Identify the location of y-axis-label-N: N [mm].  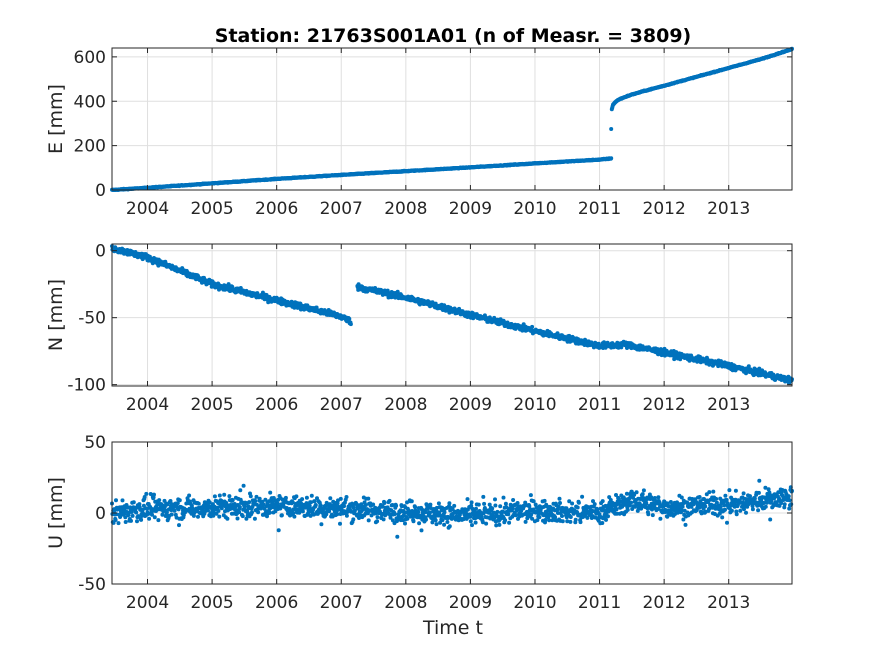
(56, 315).